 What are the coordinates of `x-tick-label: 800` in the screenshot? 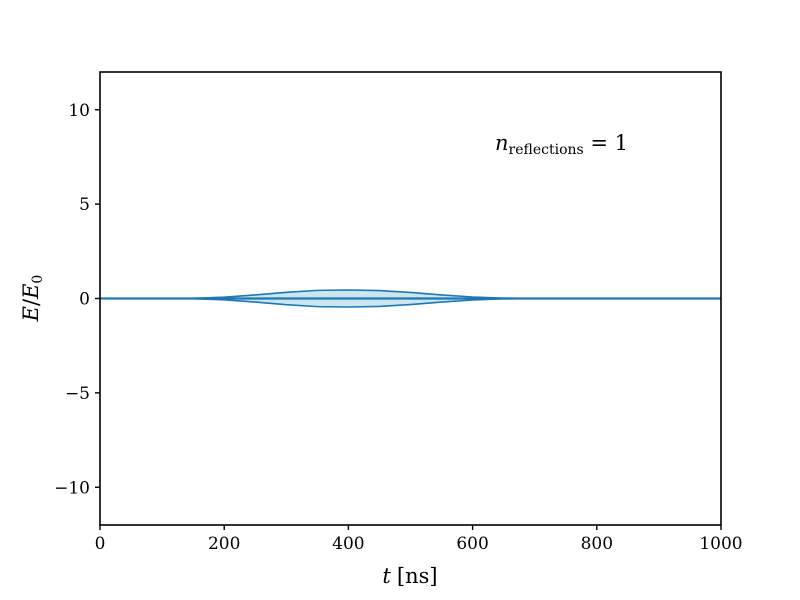 It's located at (597, 544).